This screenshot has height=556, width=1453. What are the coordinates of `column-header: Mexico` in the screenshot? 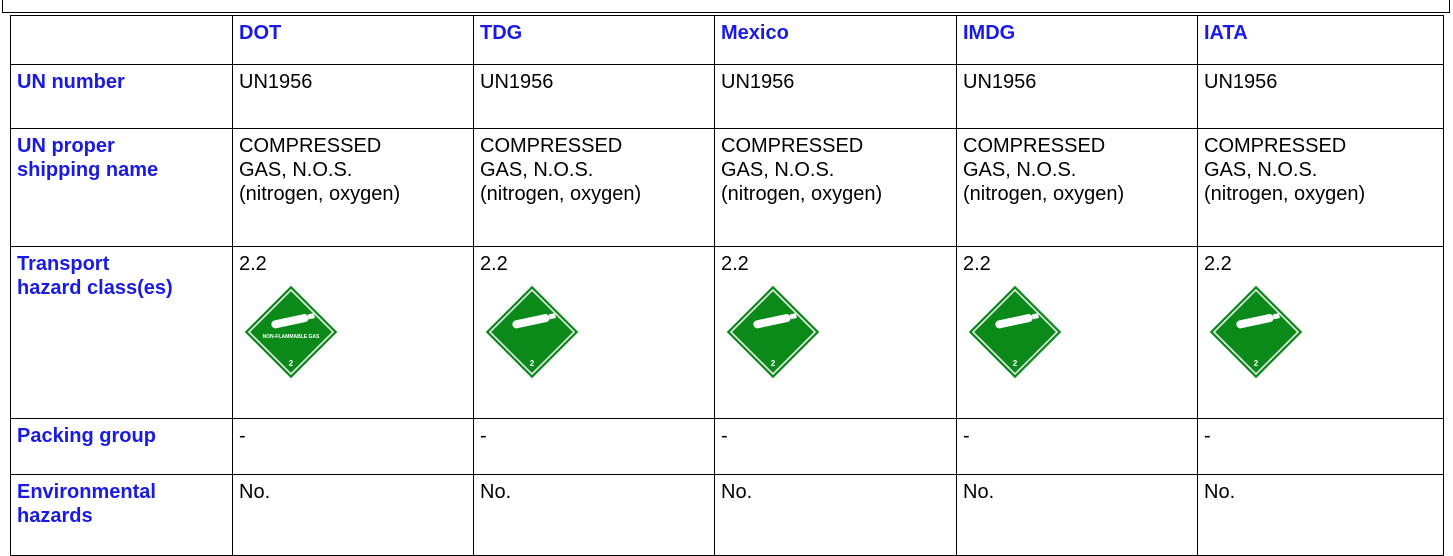 It's located at (835, 40).